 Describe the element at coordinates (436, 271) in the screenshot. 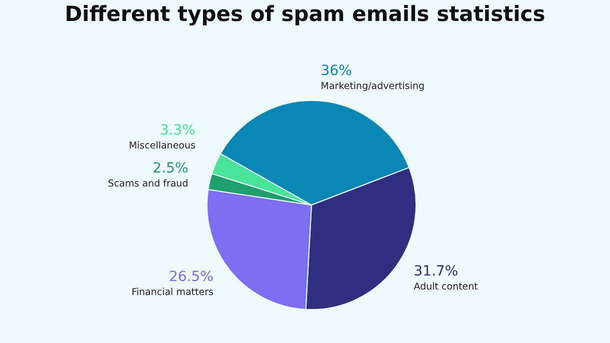

I see `data-label: 31.7%` at that location.